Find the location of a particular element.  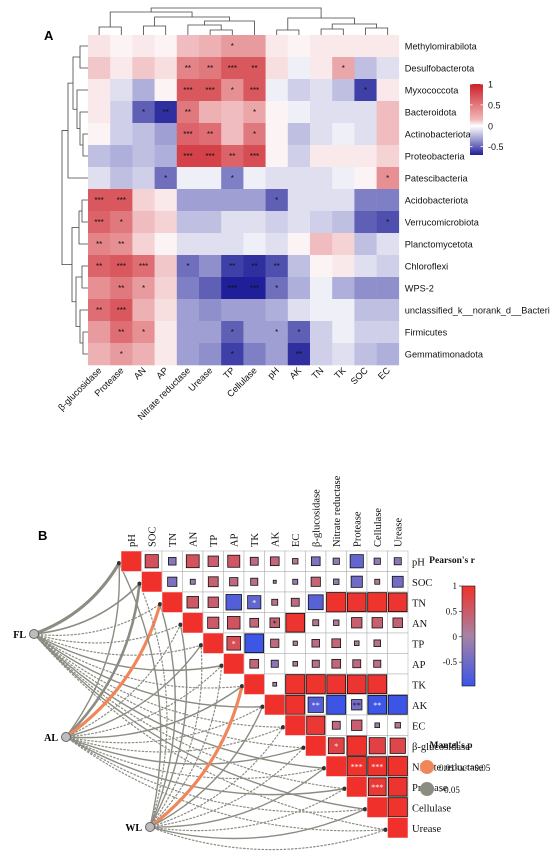

dendrogram-branch is located at coordinates (236, 12).